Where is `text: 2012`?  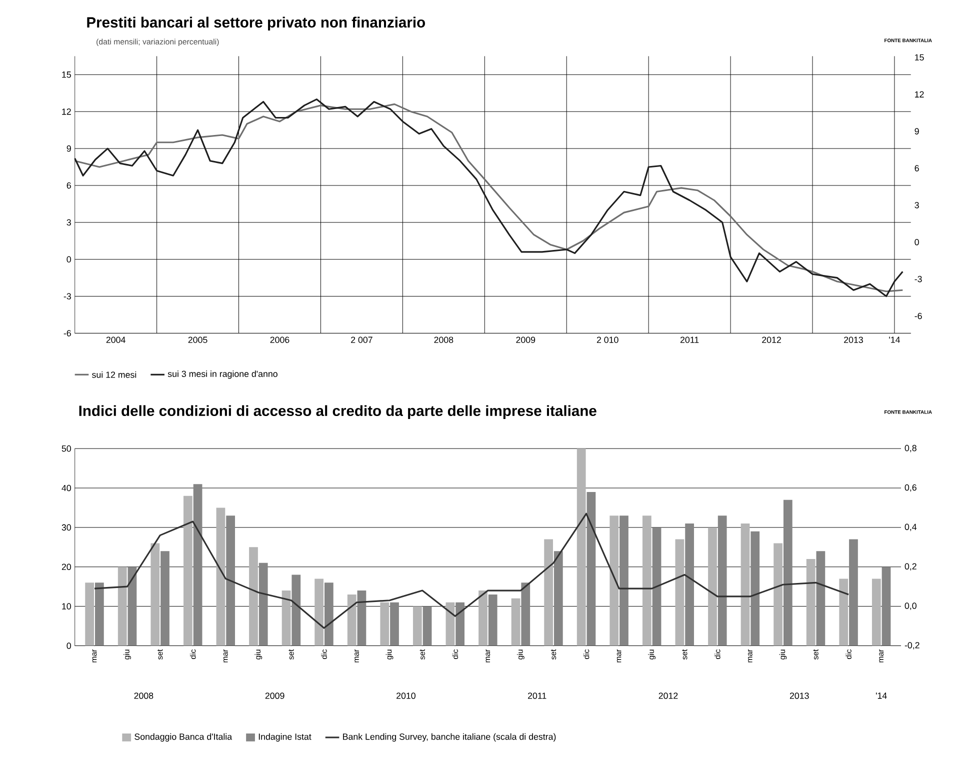
text: 2012 is located at coordinates (668, 695).